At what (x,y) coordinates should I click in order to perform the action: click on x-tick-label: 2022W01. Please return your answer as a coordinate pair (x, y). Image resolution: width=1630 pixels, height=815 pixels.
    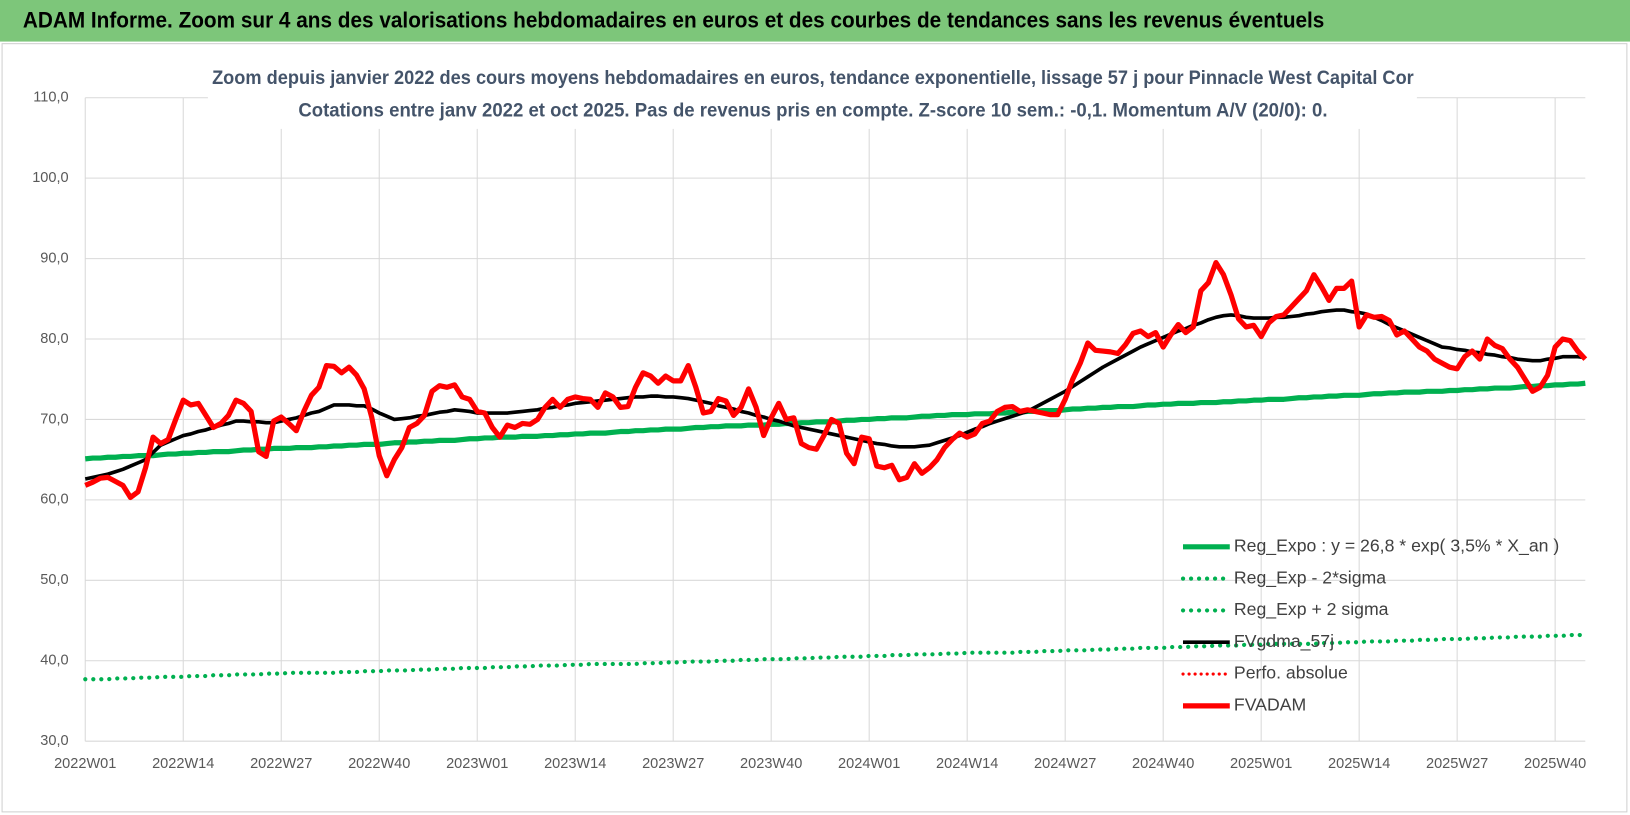
    Looking at the image, I should click on (85, 764).